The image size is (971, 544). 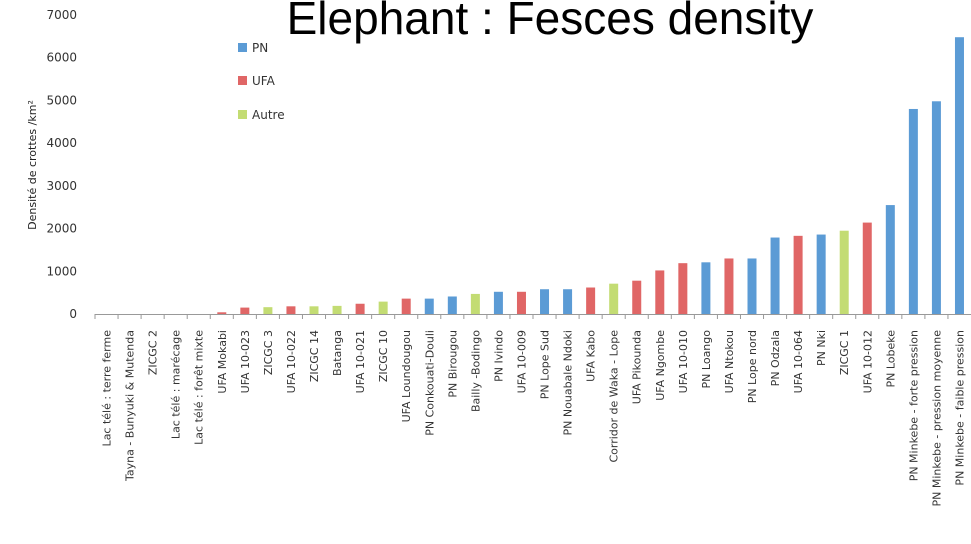 What do you see at coordinates (268, 115) in the screenshot?
I see `legend-label: Autre` at bounding box center [268, 115].